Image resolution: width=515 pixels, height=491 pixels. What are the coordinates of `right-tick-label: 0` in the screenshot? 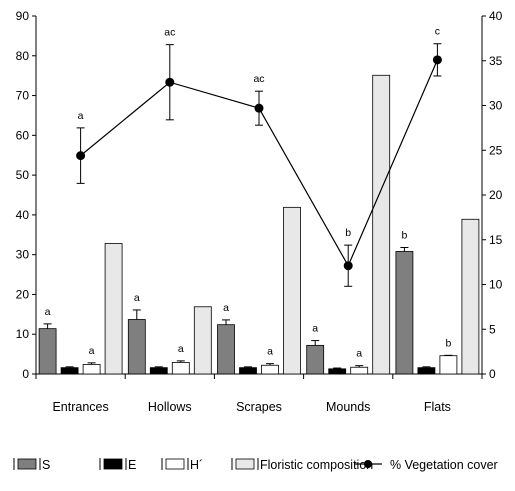 It's located at (492, 374).